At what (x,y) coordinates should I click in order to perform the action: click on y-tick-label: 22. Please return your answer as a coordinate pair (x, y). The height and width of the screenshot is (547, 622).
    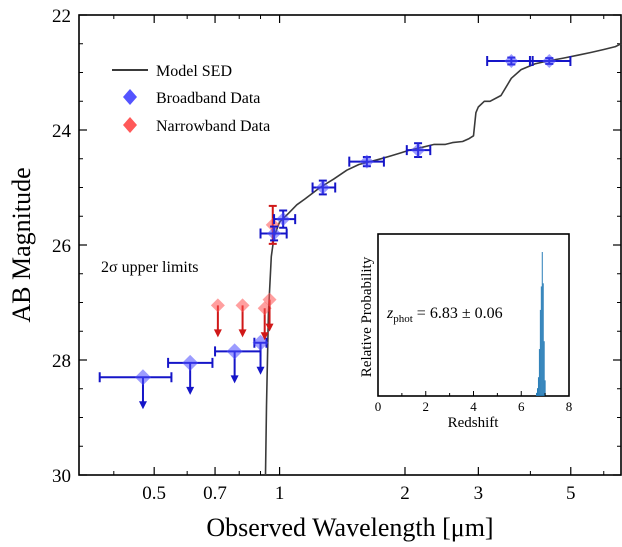
    Looking at the image, I should click on (61, 16).